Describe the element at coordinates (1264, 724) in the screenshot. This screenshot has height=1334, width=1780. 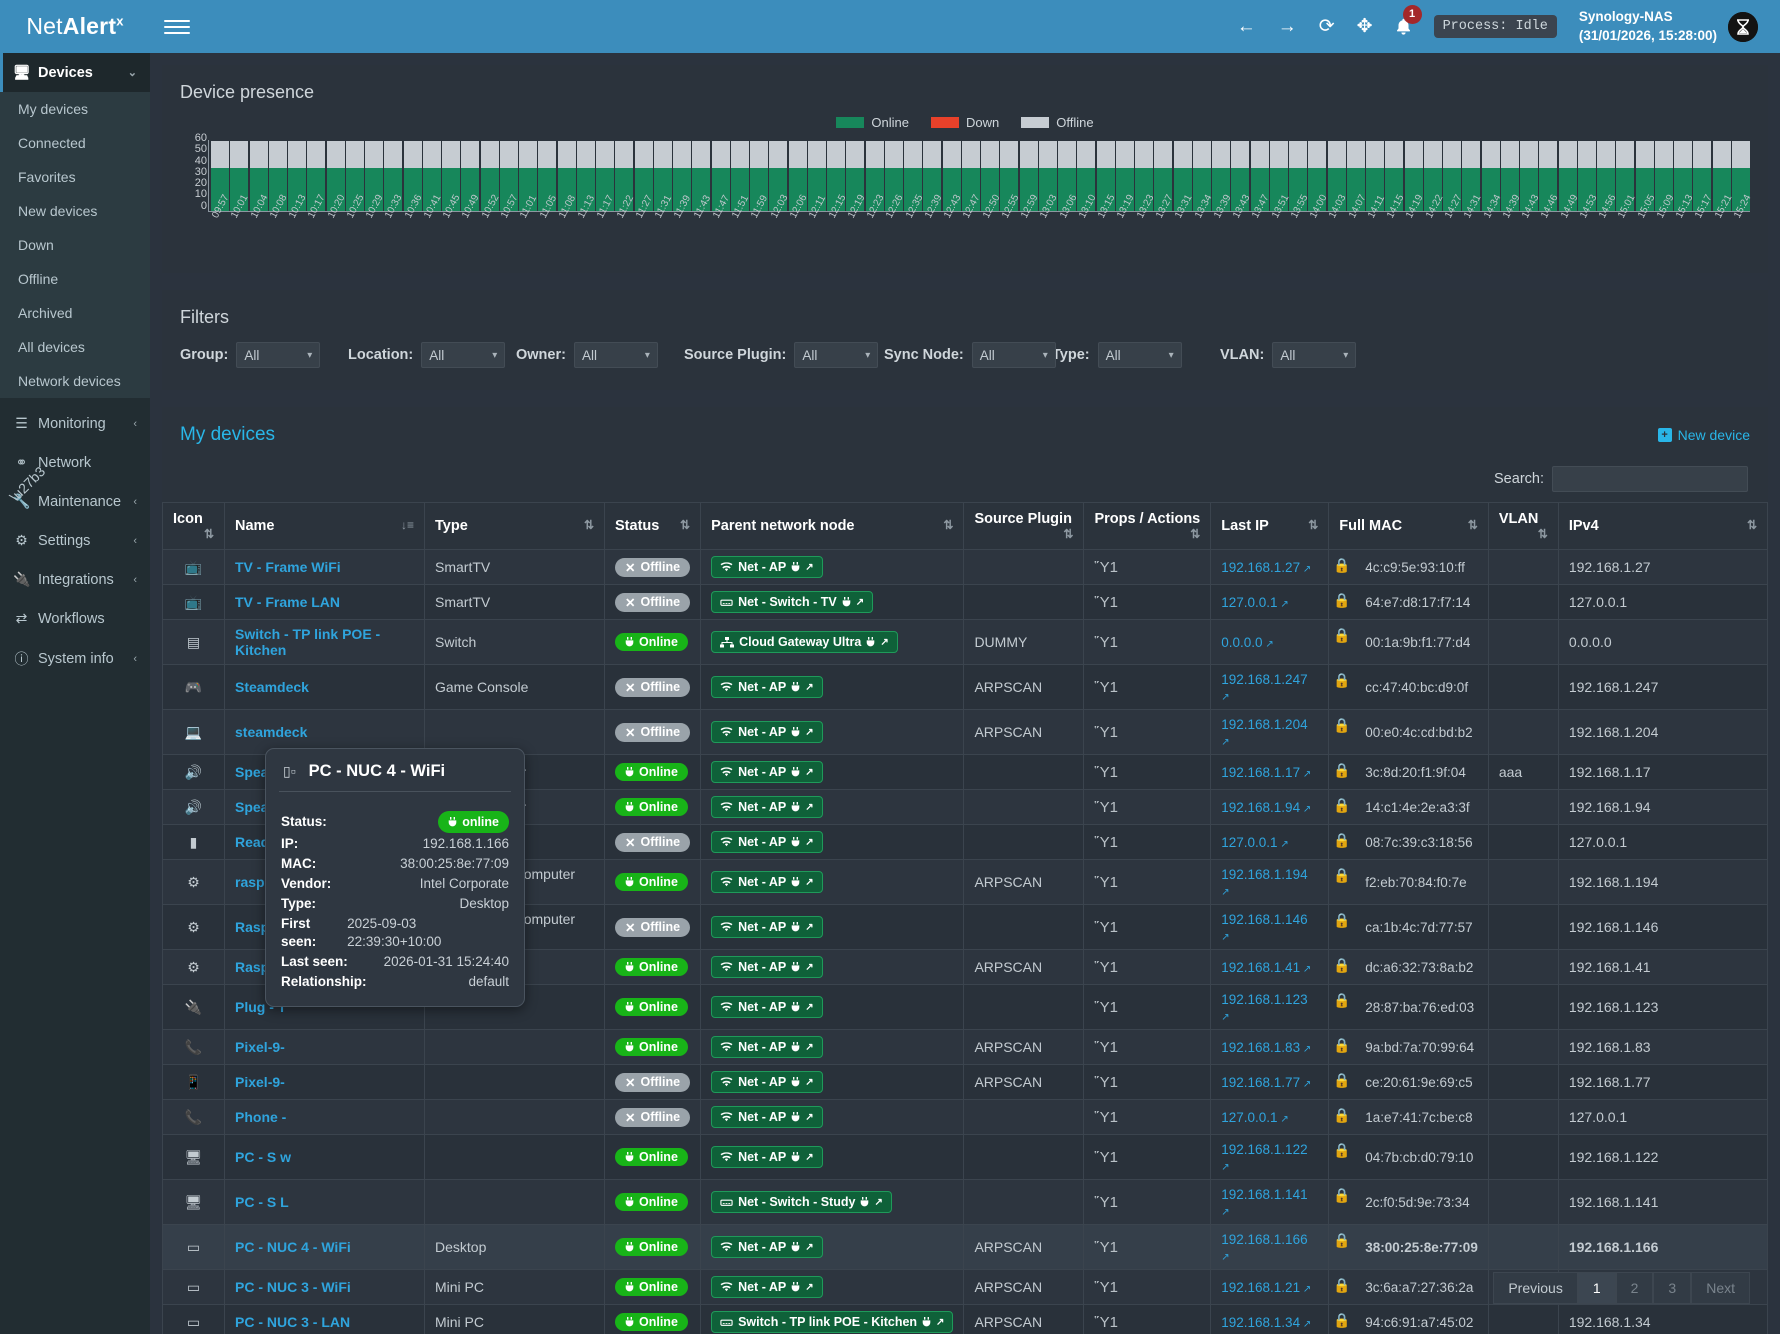
I see `last-ip-link: 192.168.1.204` at that location.